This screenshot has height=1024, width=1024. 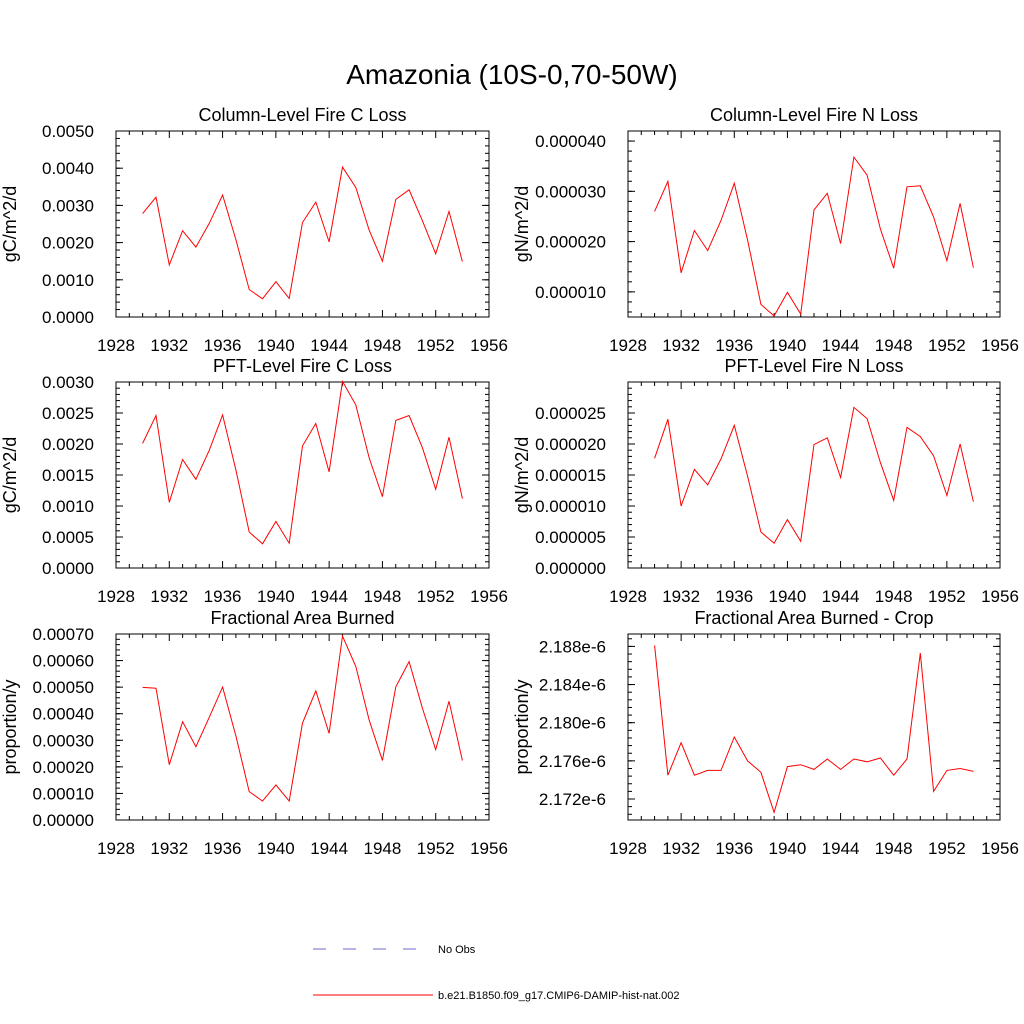 What do you see at coordinates (68, 168) in the screenshot?
I see `y-tick-label: 0.0040` at bounding box center [68, 168].